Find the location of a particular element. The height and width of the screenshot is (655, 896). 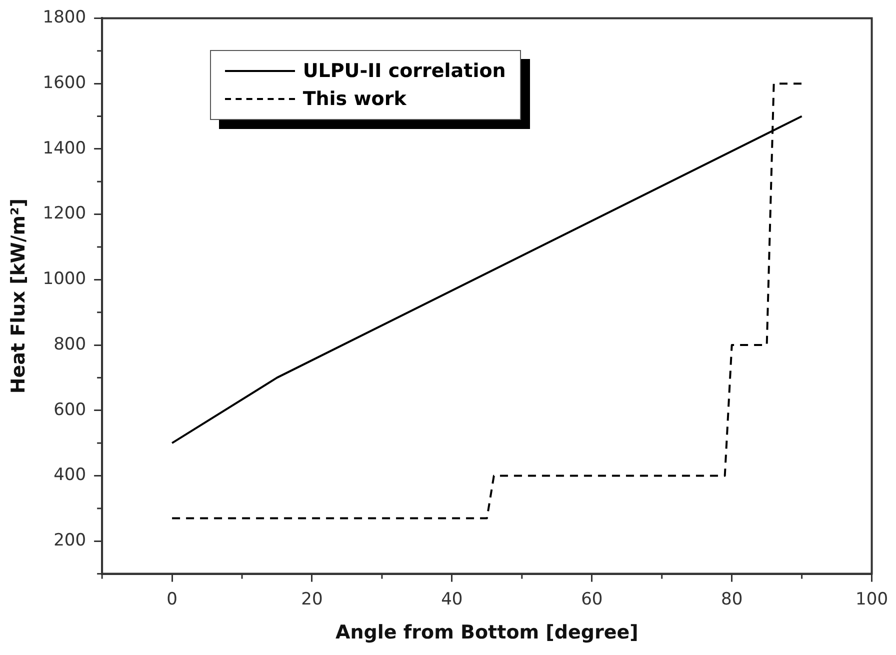

y-tick-label: 600 is located at coordinates (70, 410).